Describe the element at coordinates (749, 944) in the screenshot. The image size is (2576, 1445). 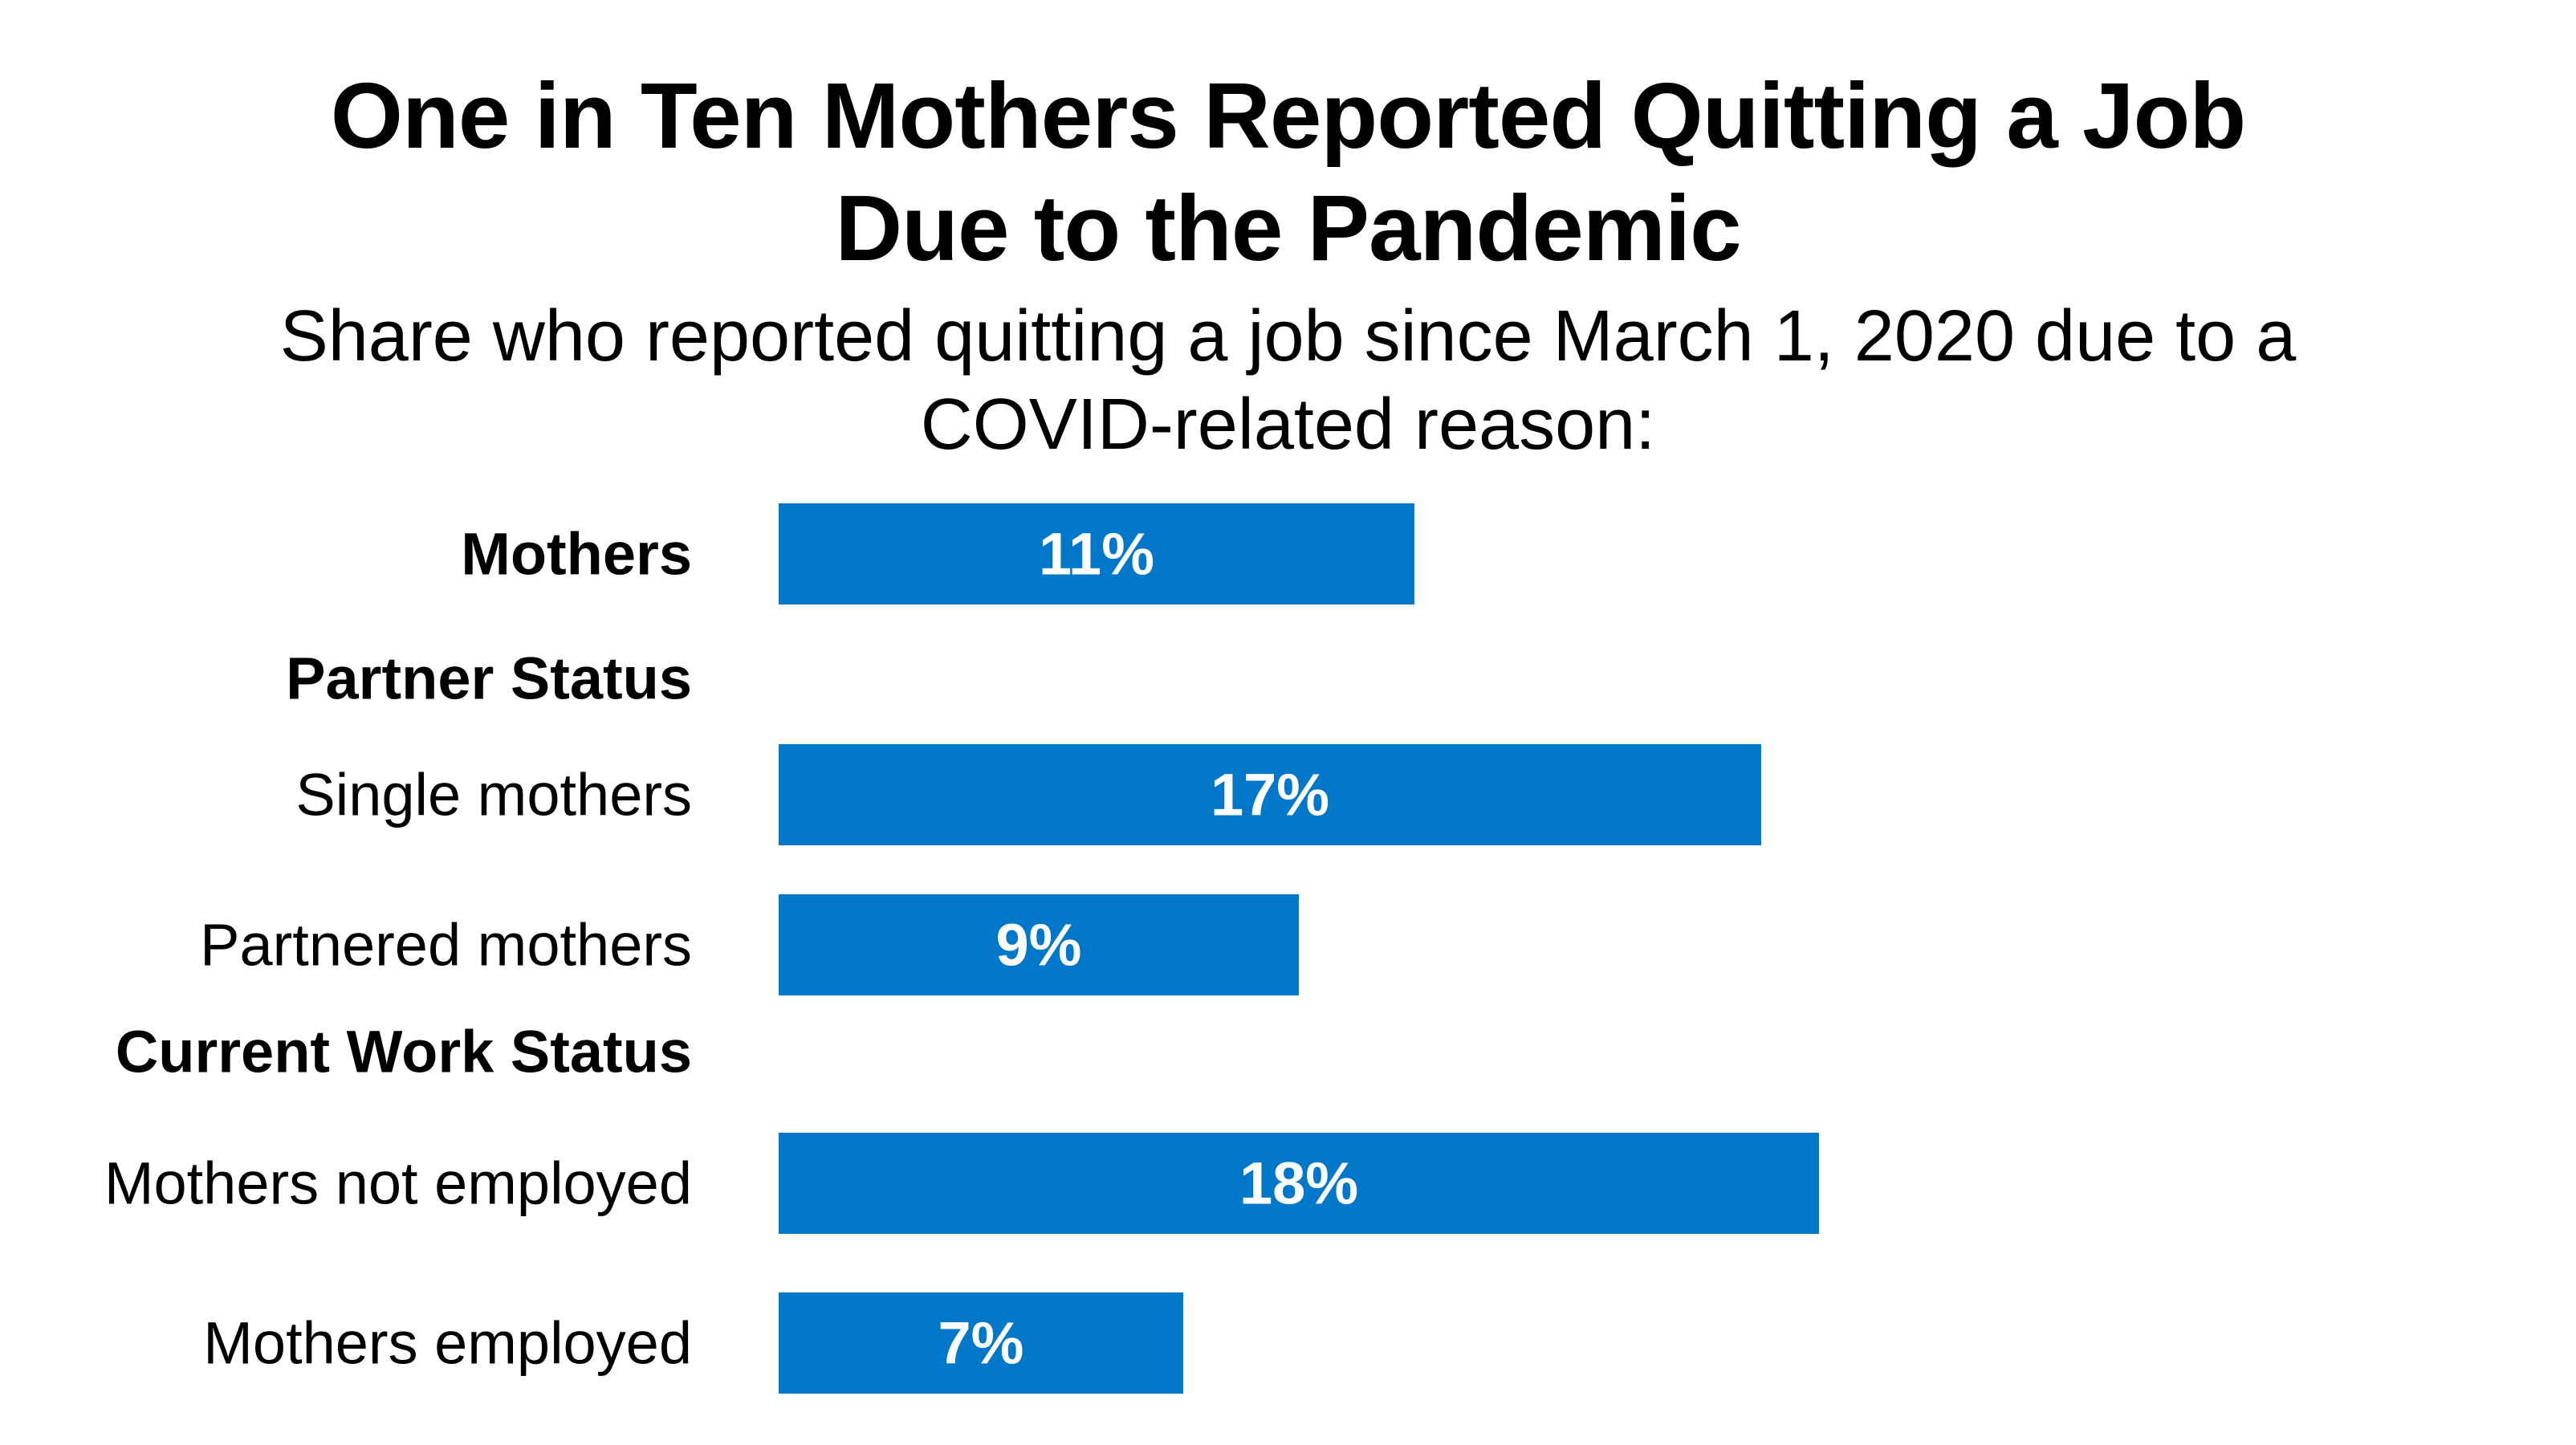
I see `bar-row: Partnered mothers 9%` at that location.